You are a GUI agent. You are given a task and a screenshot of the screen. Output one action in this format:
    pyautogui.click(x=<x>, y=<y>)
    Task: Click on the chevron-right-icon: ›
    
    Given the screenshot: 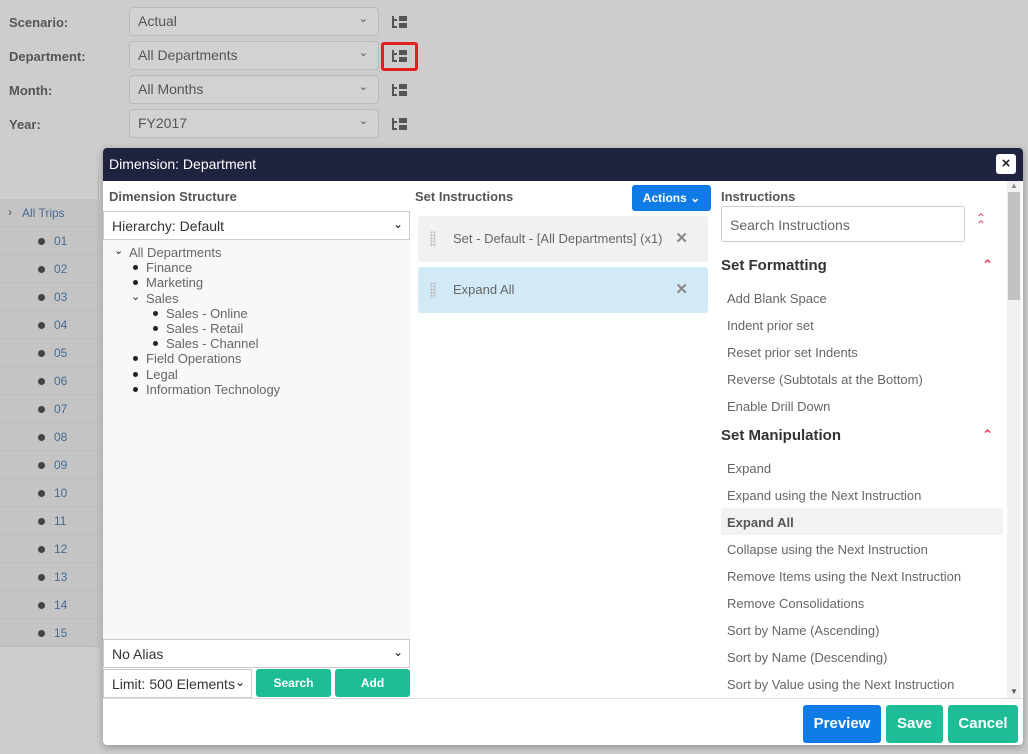 What is the action you would take?
    pyautogui.click(x=10, y=212)
    